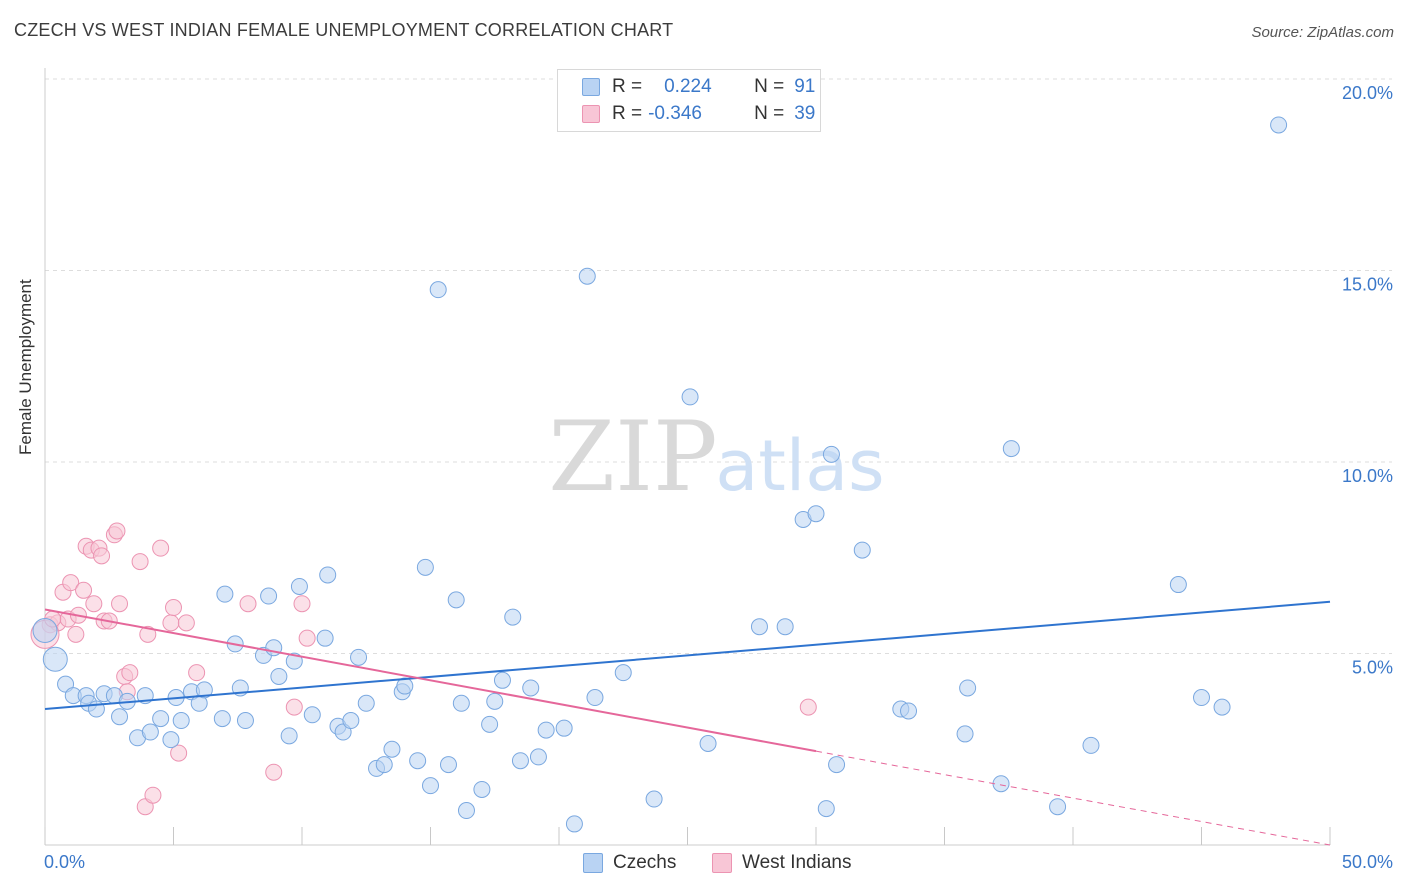  Describe the element at coordinates (722, 863) in the screenshot. I see `west-indians-legend-swatch` at that location.